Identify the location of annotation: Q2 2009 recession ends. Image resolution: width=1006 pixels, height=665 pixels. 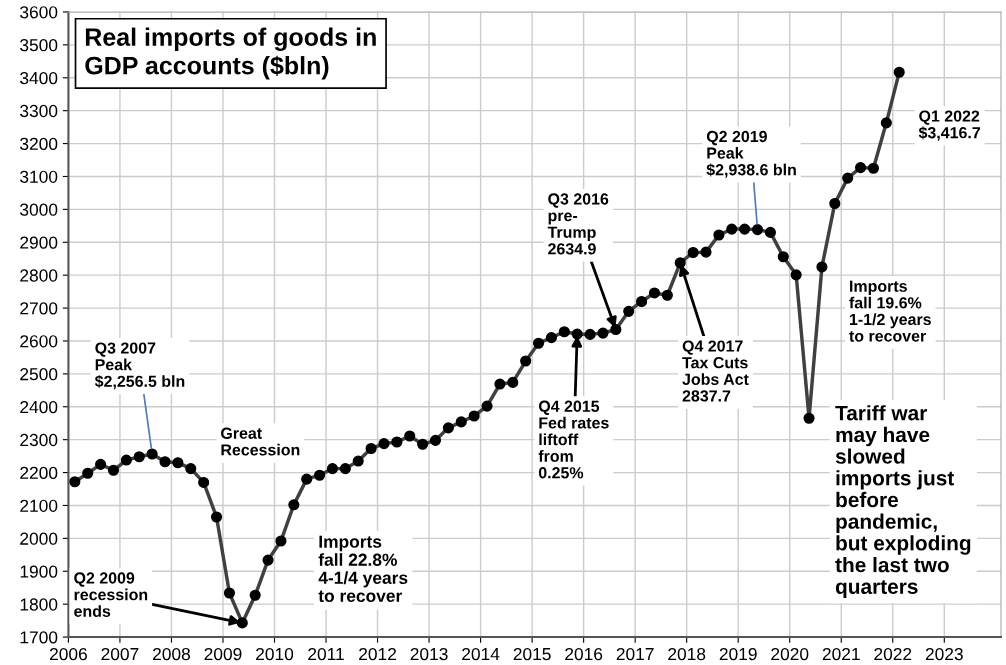
(111, 594).